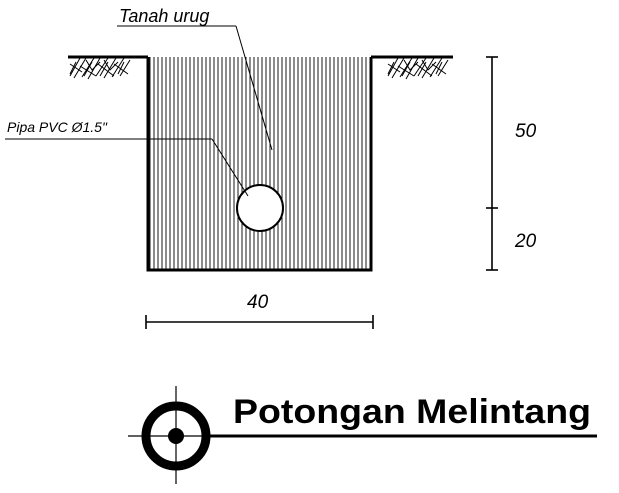 The height and width of the screenshot is (493, 619). Describe the element at coordinates (164, 16) in the screenshot. I see `backfill-label: Tanah urug` at that location.